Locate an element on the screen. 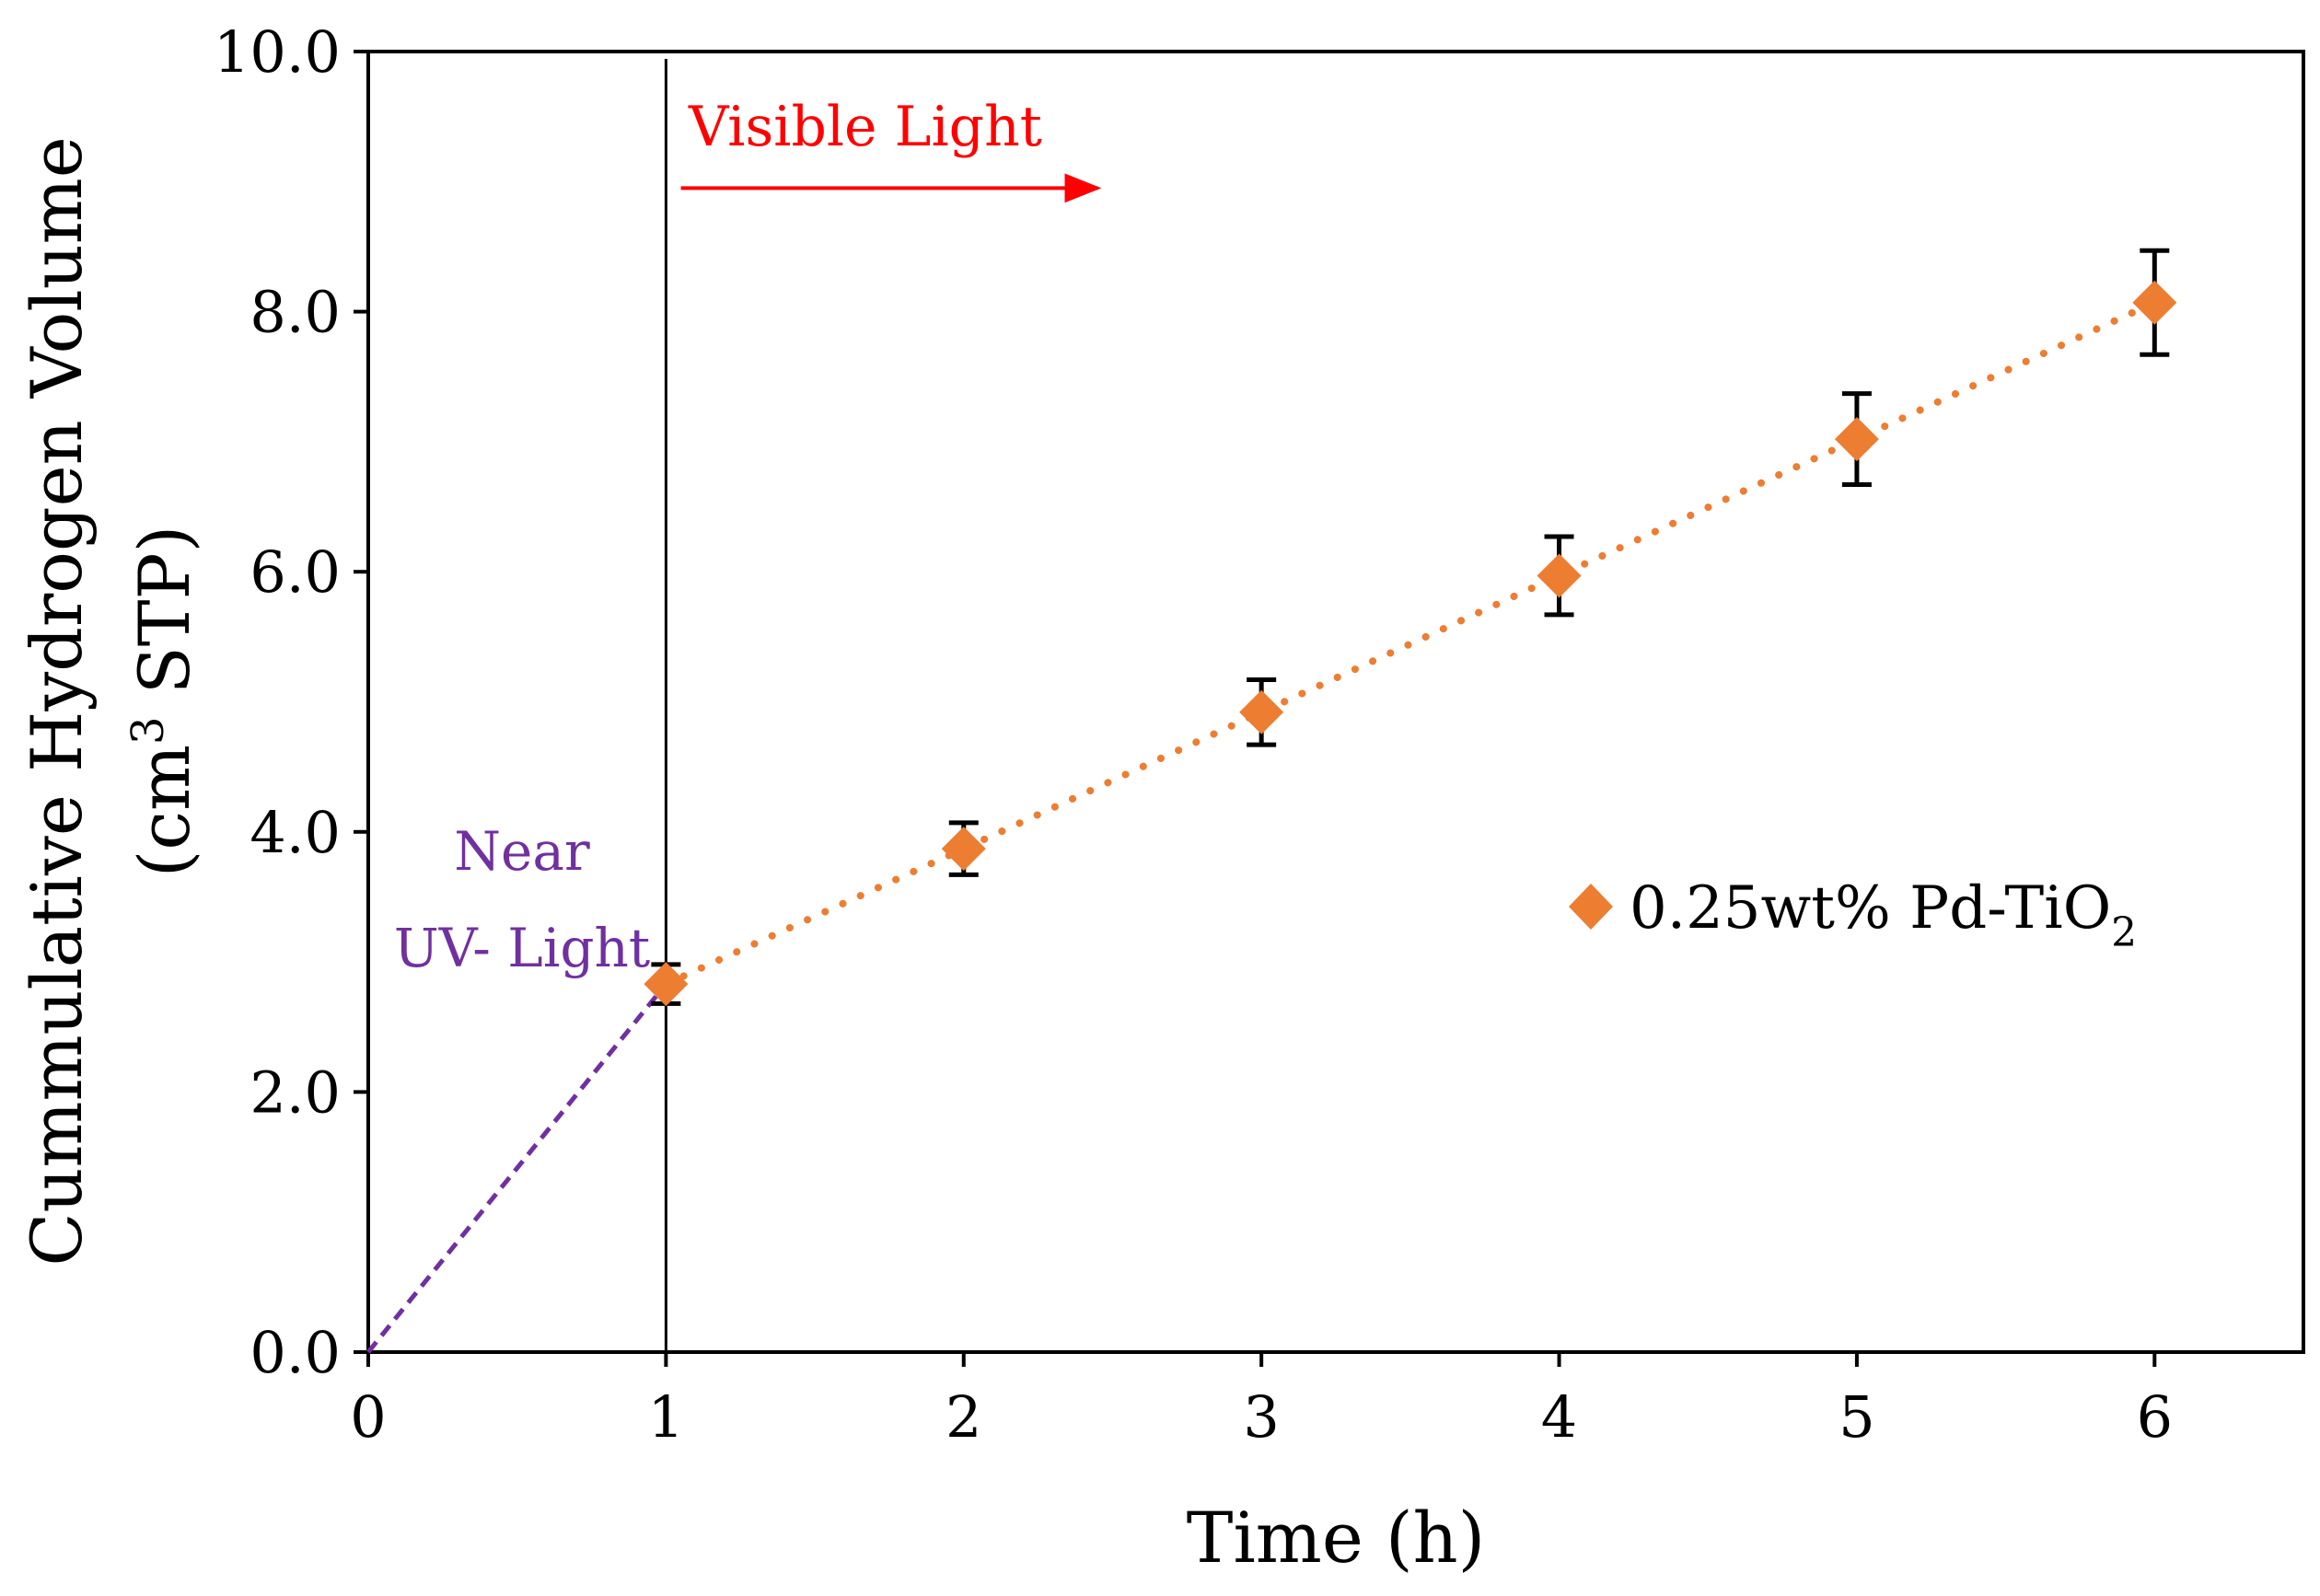 The image size is (2320, 1596). y-axis-title-unit-superscript: 3 is located at coordinates (148, 730).